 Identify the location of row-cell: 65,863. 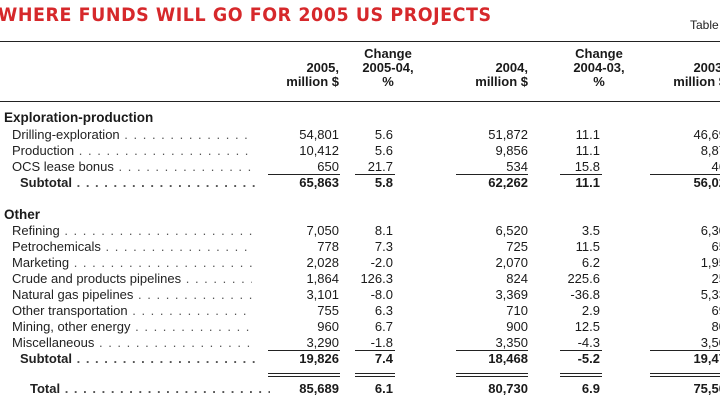
(319, 182).